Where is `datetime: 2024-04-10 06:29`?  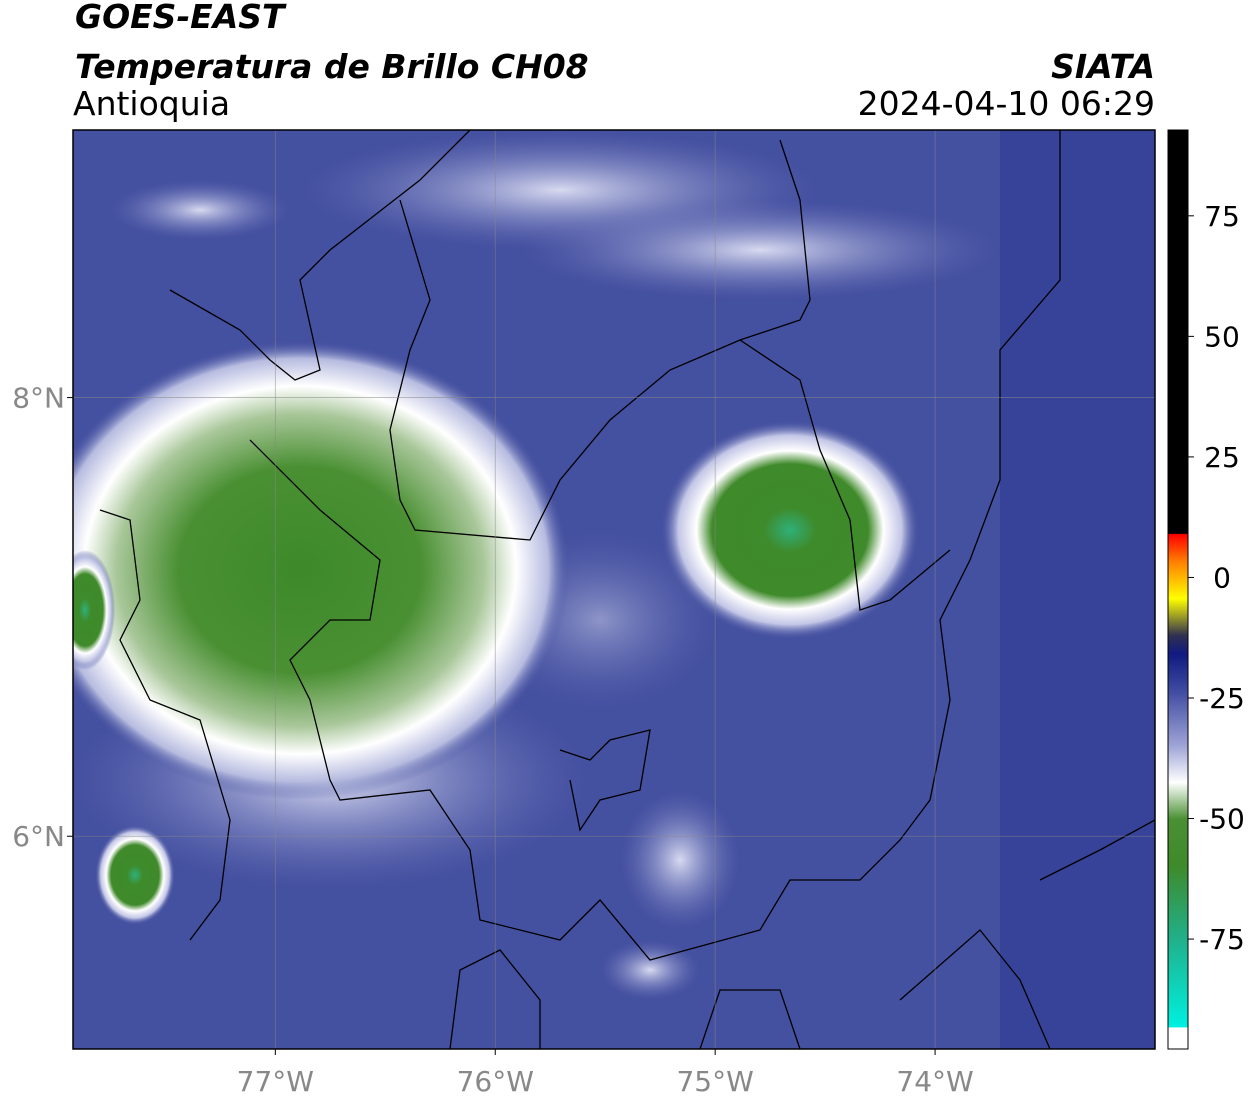 datetime: 2024-04-10 06:29 is located at coordinates (1006, 103).